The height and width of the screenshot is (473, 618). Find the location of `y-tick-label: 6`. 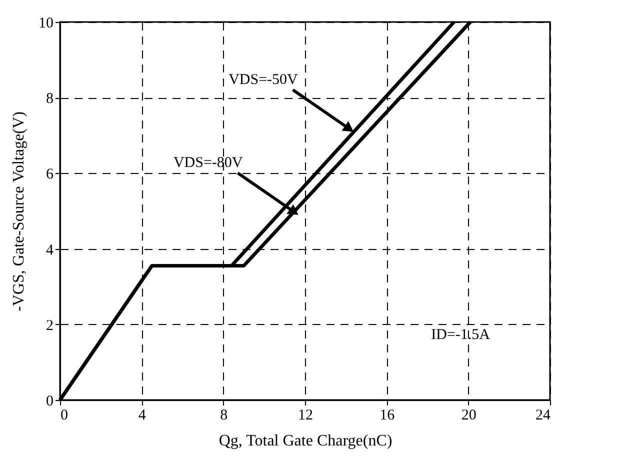

y-tick-label: 6 is located at coordinates (50, 174).